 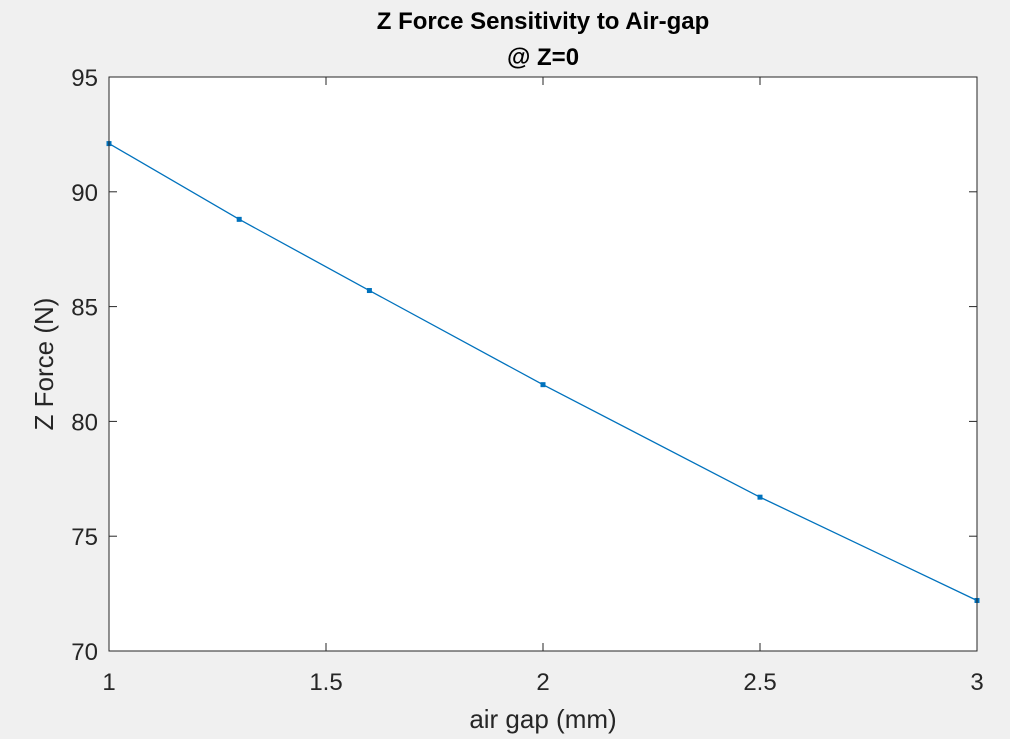 What do you see at coordinates (543, 57) in the screenshot?
I see `chart-title-line-2: @ Z=0` at bounding box center [543, 57].